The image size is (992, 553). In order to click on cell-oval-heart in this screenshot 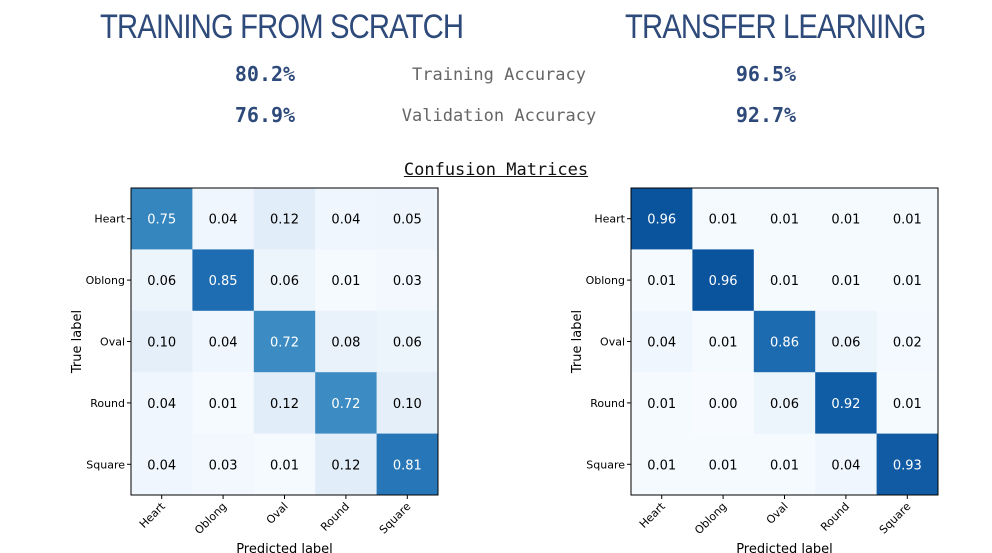, I will do `click(162, 341)`.